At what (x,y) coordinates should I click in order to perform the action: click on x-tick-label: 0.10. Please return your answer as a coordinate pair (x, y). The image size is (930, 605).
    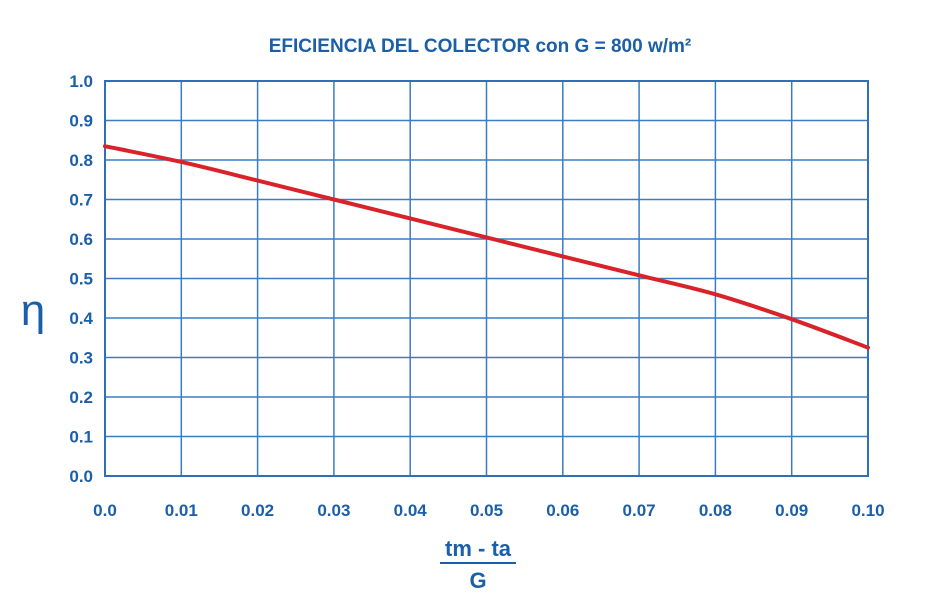
    Looking at the image, I should click on (867, 510).